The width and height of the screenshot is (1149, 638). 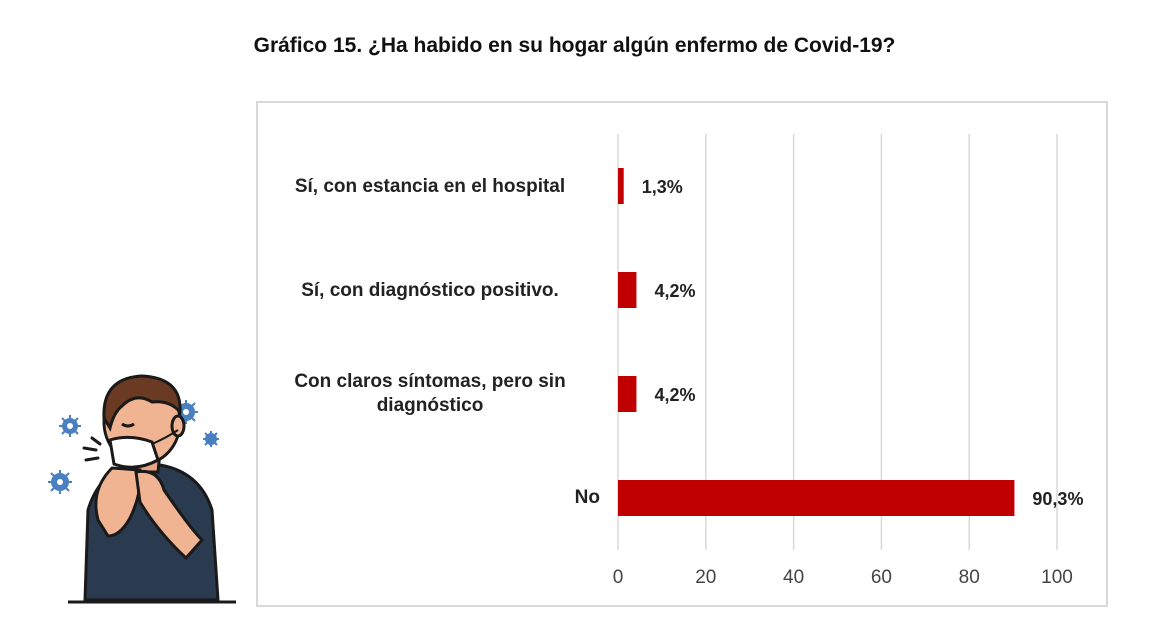 What do you see at coordinates (430, 290) in the screenshot?
I see `category-label-positive: Sí, con diagnóstico positivo.` at bounding box center [430, 290].